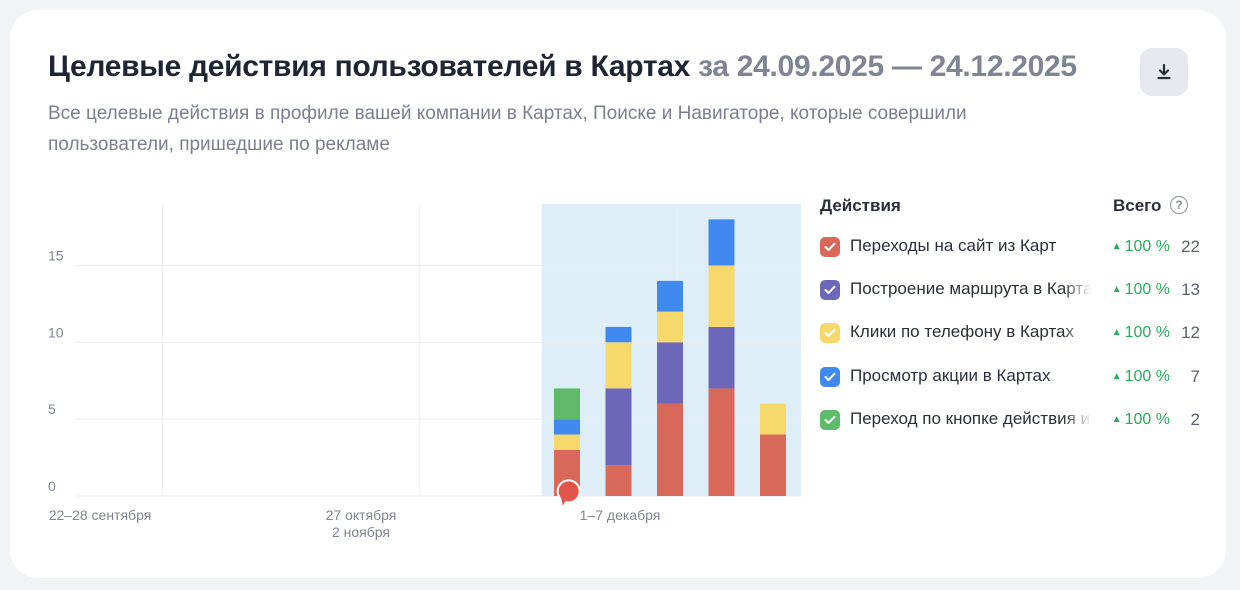 This screenshot has width=1240, height=590. What do you see at coordinates (1137, 205) in the screenshot?
I see `legend-header-total: Всего` at bounding box center [1137, 205].